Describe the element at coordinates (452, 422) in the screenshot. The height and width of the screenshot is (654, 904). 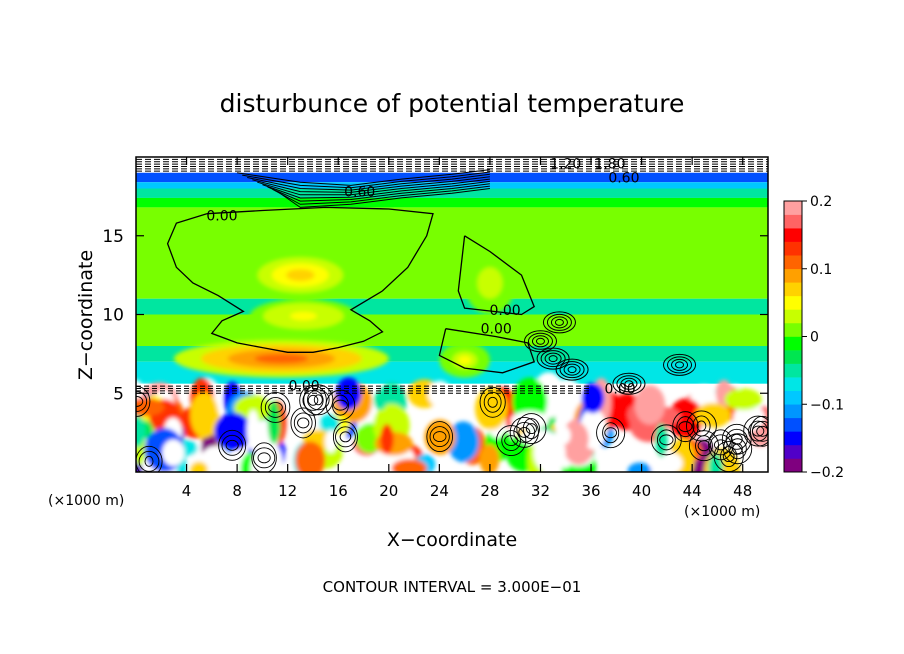
I see `turbulent-layer` at that location.